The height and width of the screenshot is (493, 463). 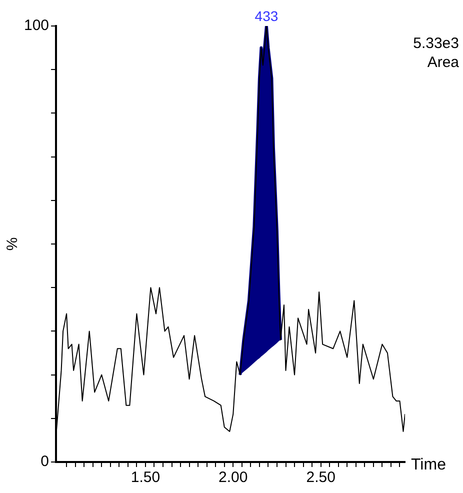 I want to click on annotation: 433, so click(x=266, y=16).